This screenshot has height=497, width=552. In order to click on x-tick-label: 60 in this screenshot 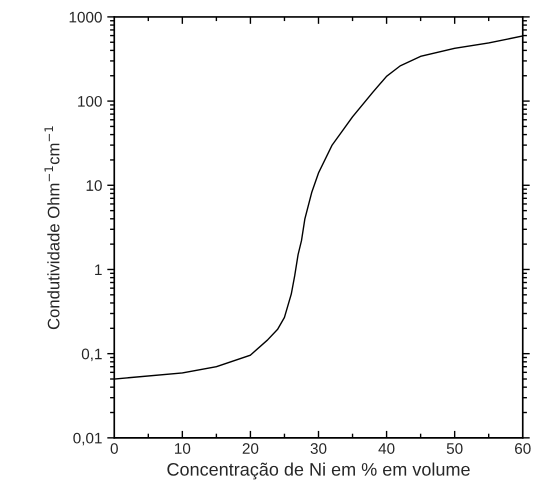, I will do `click(523, 448)`.